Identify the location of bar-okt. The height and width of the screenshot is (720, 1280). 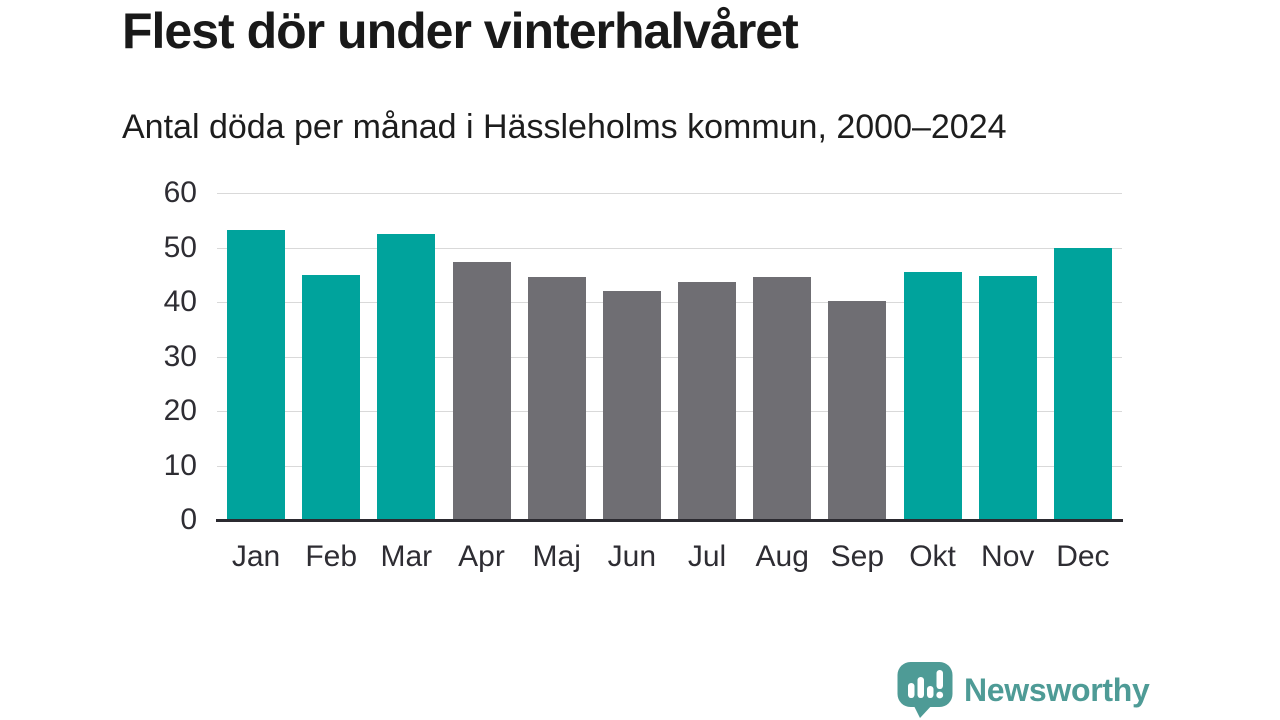
(932, 396).